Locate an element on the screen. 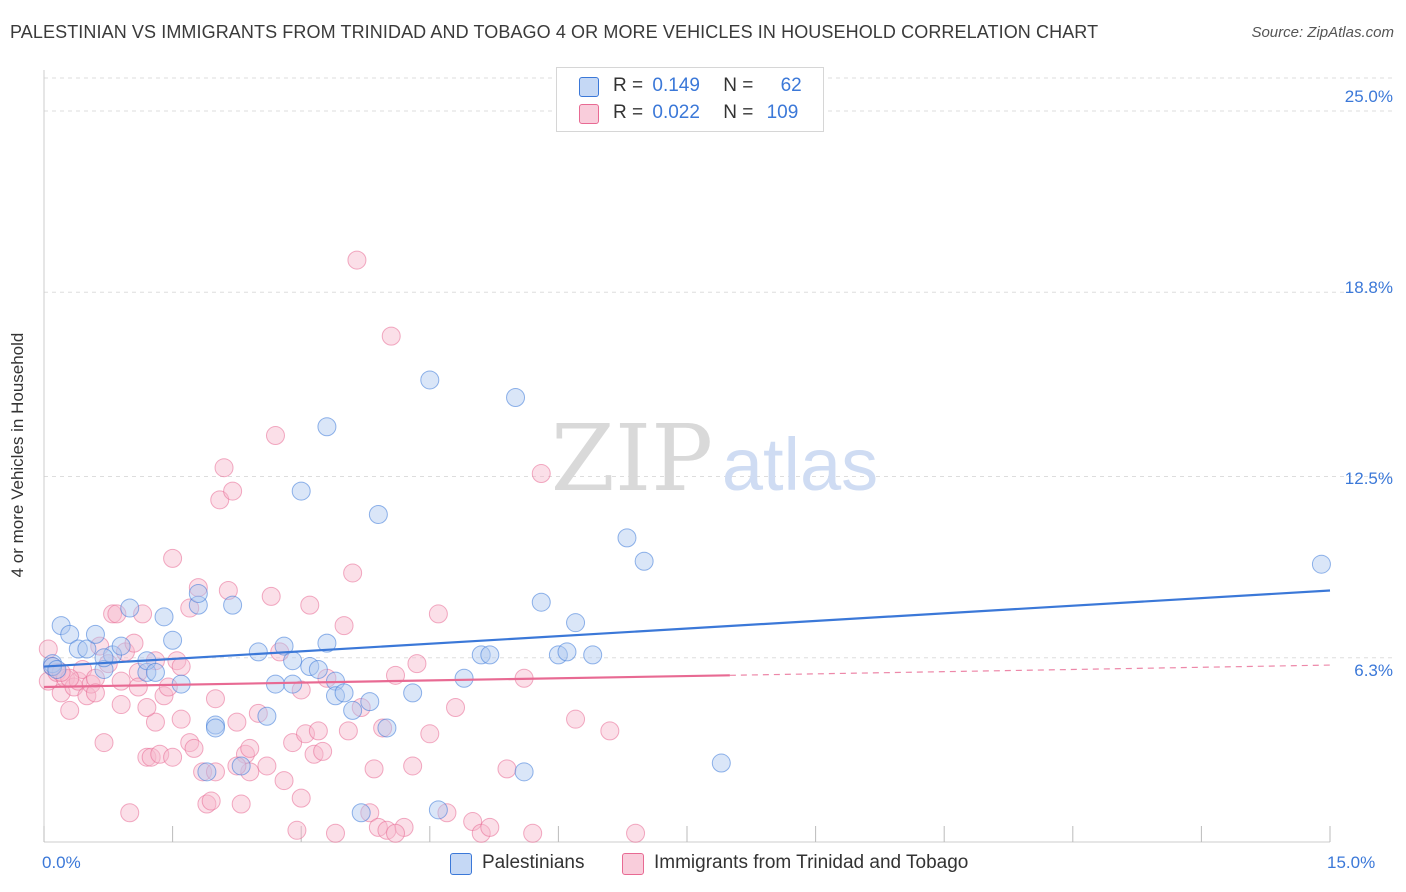 This screenshot has width=1406, height=892. y-tick-label: 25.0% is located at coordinates (1368, 96).